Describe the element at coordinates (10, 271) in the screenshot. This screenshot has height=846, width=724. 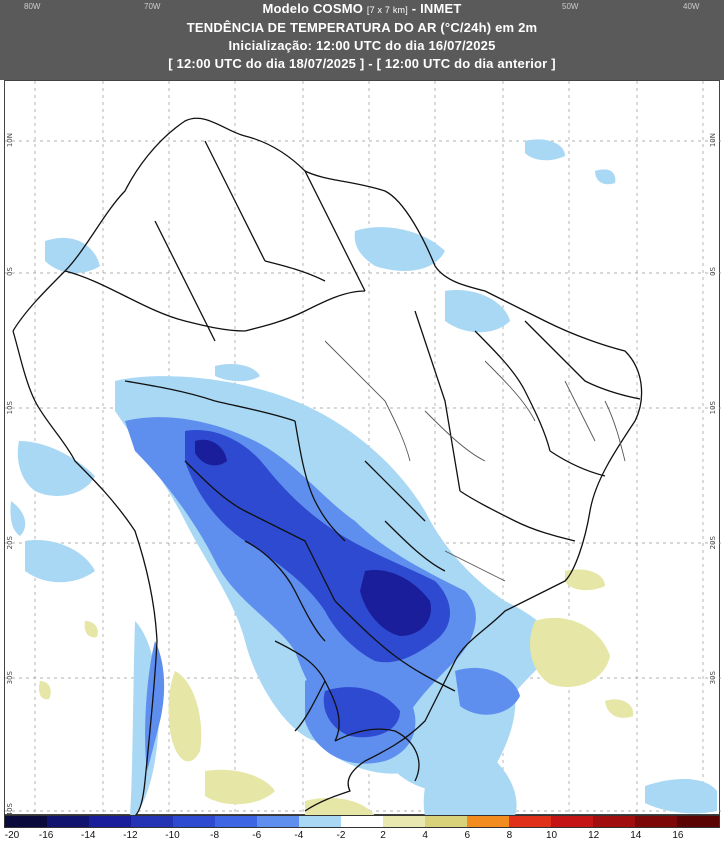
I see `lat-label-0s: 0S` at that location.